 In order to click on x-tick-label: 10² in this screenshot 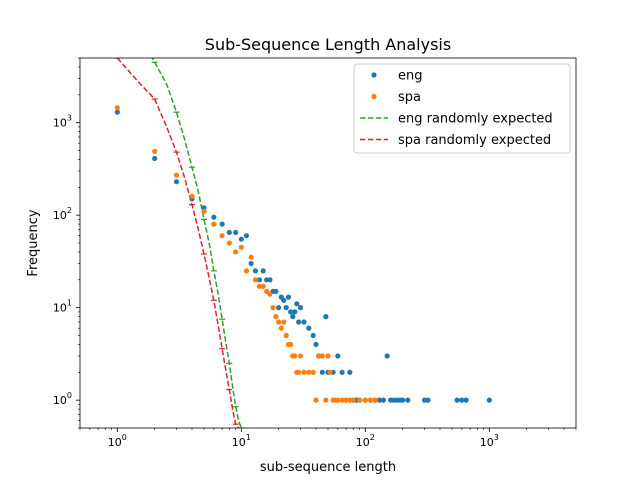, I will do `click(365, 441)`.